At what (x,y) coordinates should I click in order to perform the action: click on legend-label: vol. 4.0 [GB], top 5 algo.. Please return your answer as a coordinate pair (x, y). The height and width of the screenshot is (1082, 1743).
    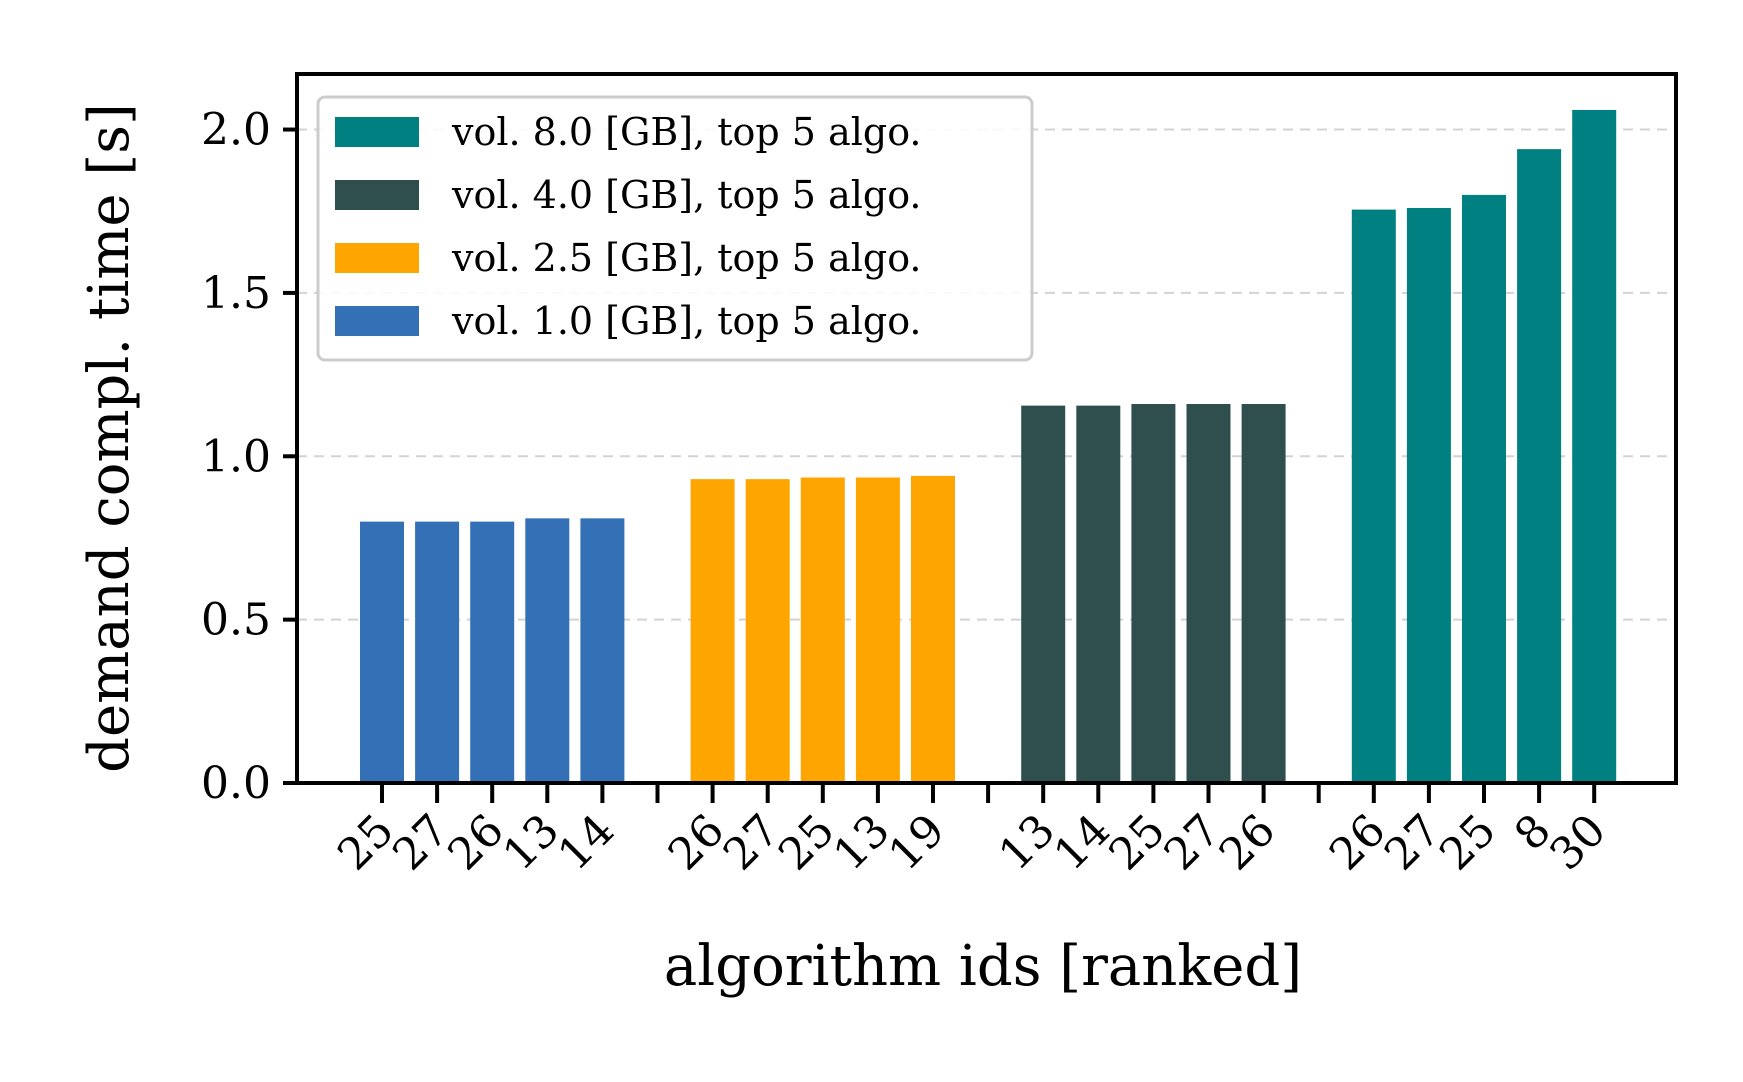
    Looking at the image, I should click on (686, 195).